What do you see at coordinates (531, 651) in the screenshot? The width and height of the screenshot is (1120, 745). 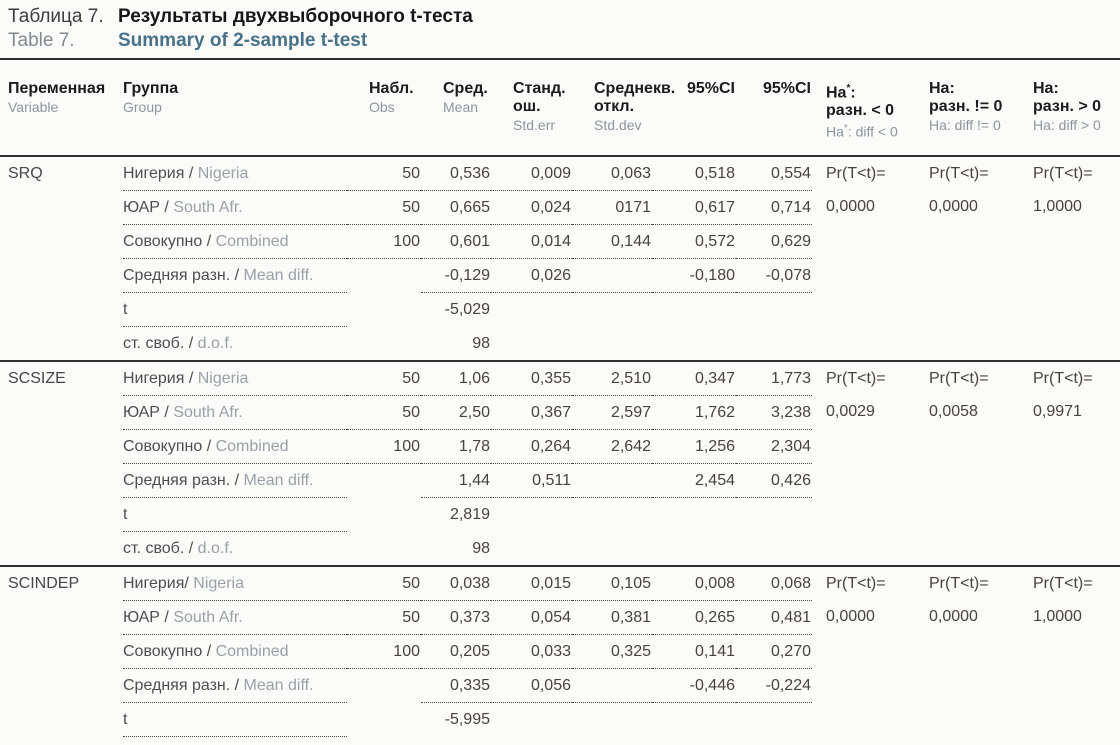 I see `stderr-cell: 0,033` at bounding box center [531, 651].